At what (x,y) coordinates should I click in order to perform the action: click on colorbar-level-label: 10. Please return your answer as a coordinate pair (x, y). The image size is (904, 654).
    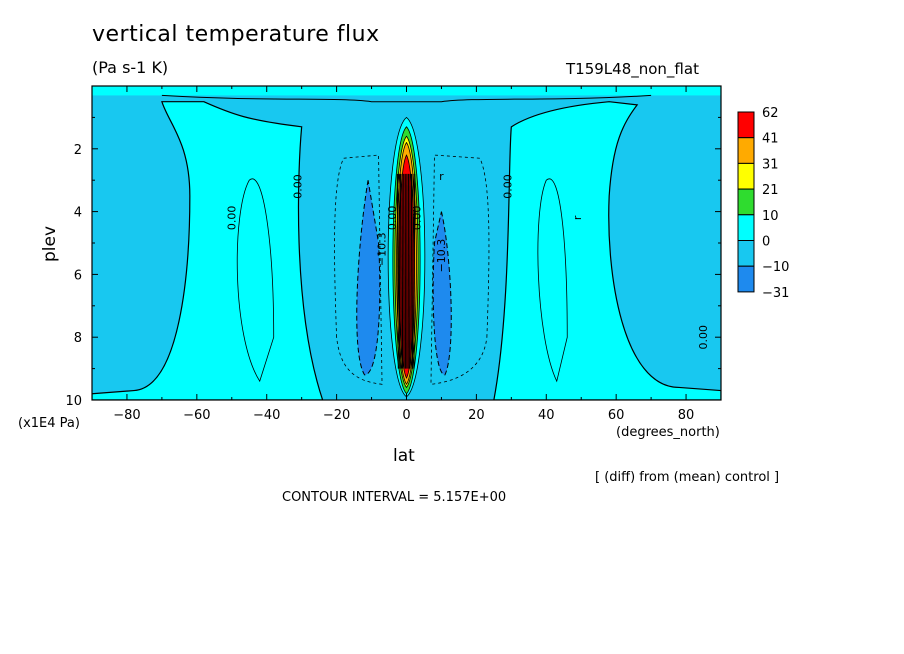
    Looking at the image, I should click on (770, 216).